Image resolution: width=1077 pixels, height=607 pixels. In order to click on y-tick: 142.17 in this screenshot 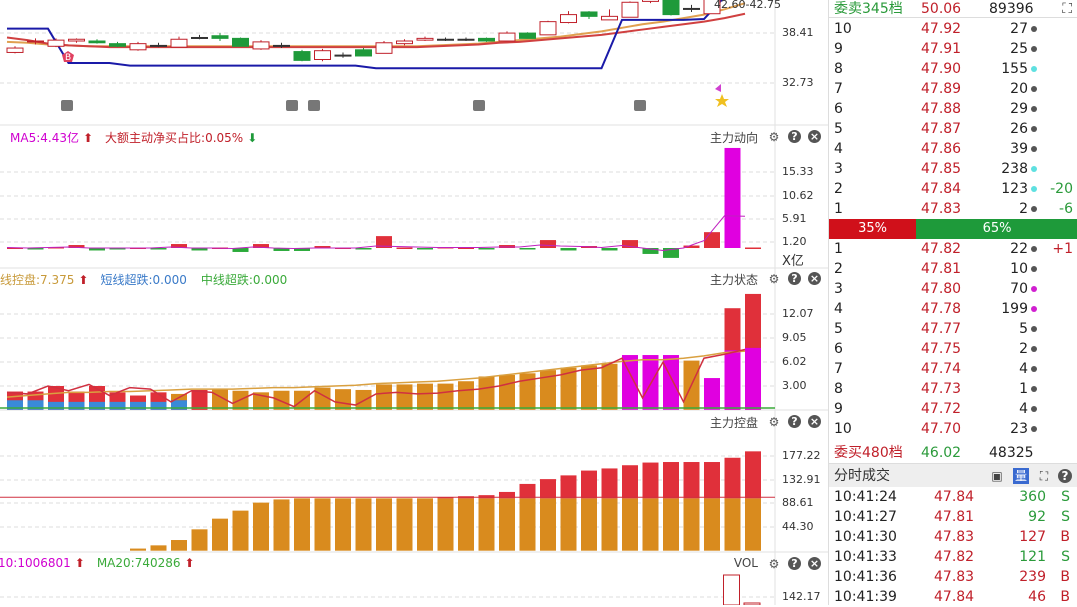, I will do `click(801, 596)`.